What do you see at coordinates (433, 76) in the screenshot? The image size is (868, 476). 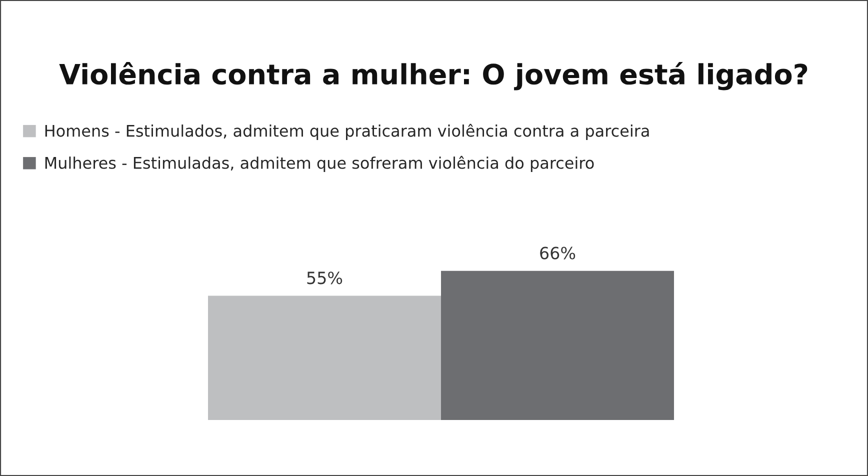 I see `chart-title: Violência contra a mulher: O jovem está ligado?` at bounding box center [433, 76].